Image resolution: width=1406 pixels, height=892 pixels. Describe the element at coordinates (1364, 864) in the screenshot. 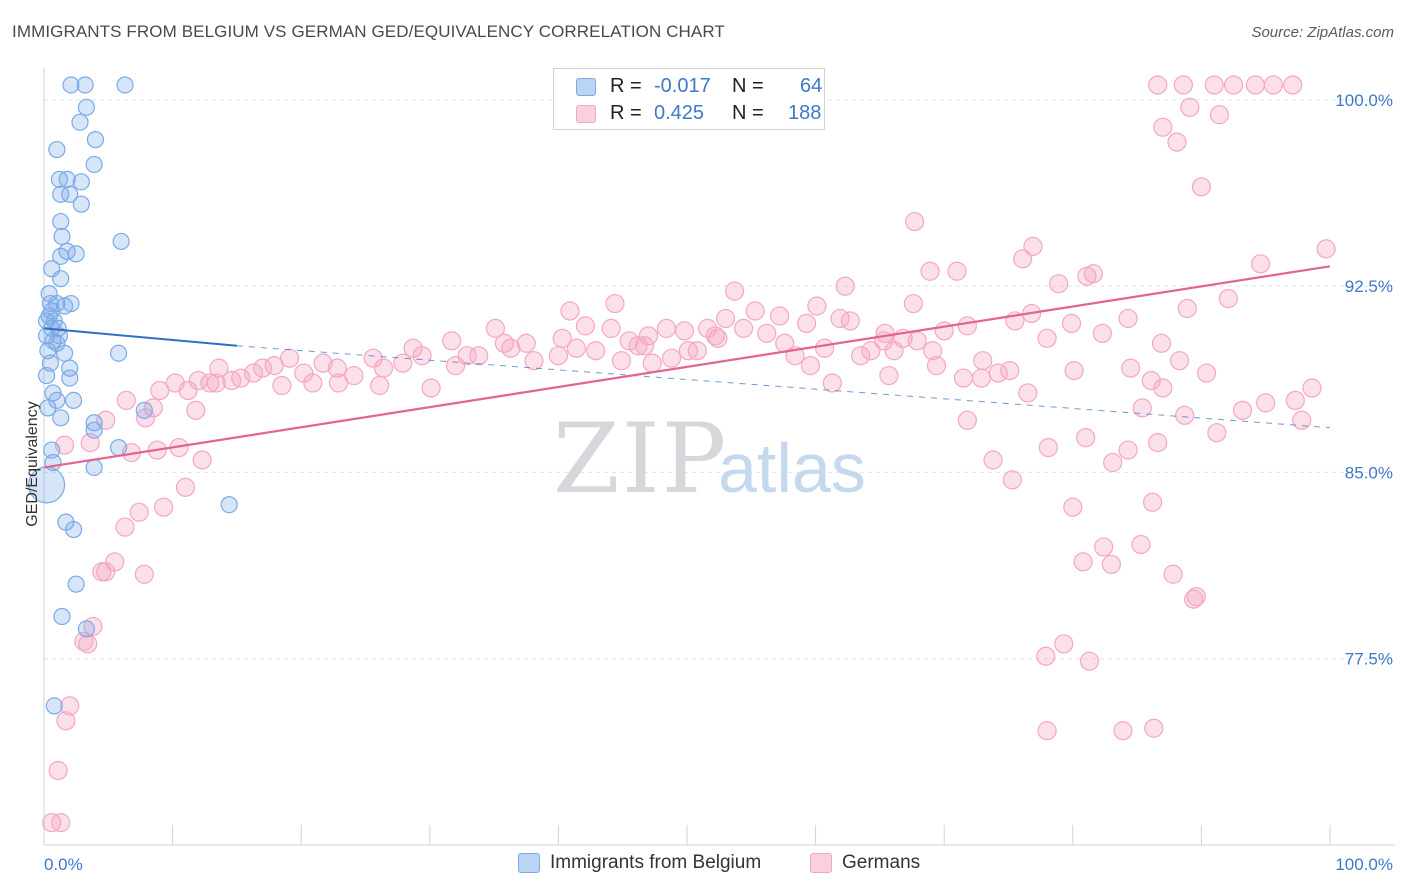

I see `x-tick-label: 100.0%` at that location.